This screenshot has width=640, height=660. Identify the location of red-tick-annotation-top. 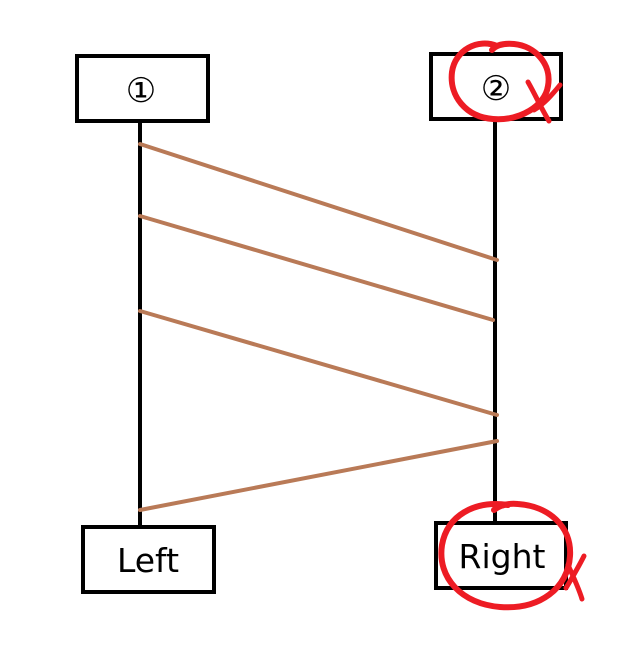
(544, 101).